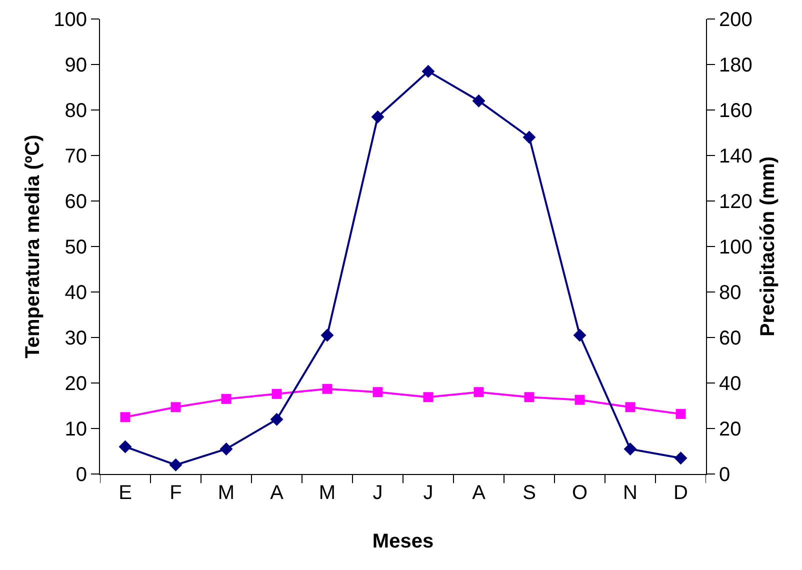 This screenshot has height=570, width=802. What do you see at coordinates (33, 246) in the screenshot?
I see `y-axis-title: Temperatura media (ºC)` at bounding box center [33, 246].